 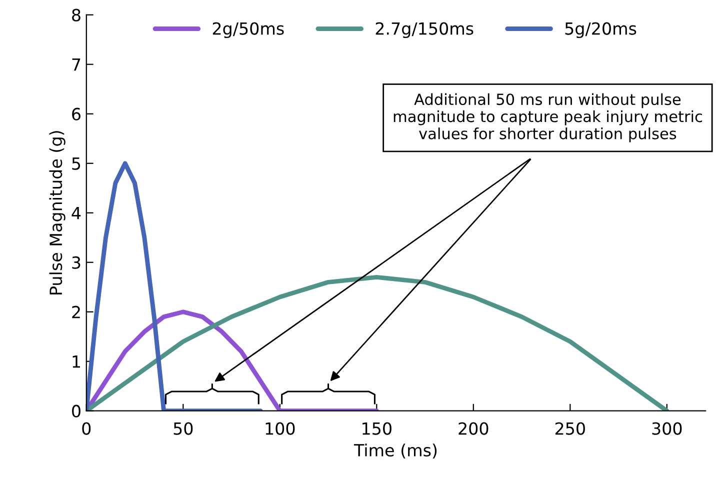 What do you see at coordinates (57, 212) in the screenshot?
I see `y-axis-title: Pulse Magnitude (g)` at bounding box center [57, 212].